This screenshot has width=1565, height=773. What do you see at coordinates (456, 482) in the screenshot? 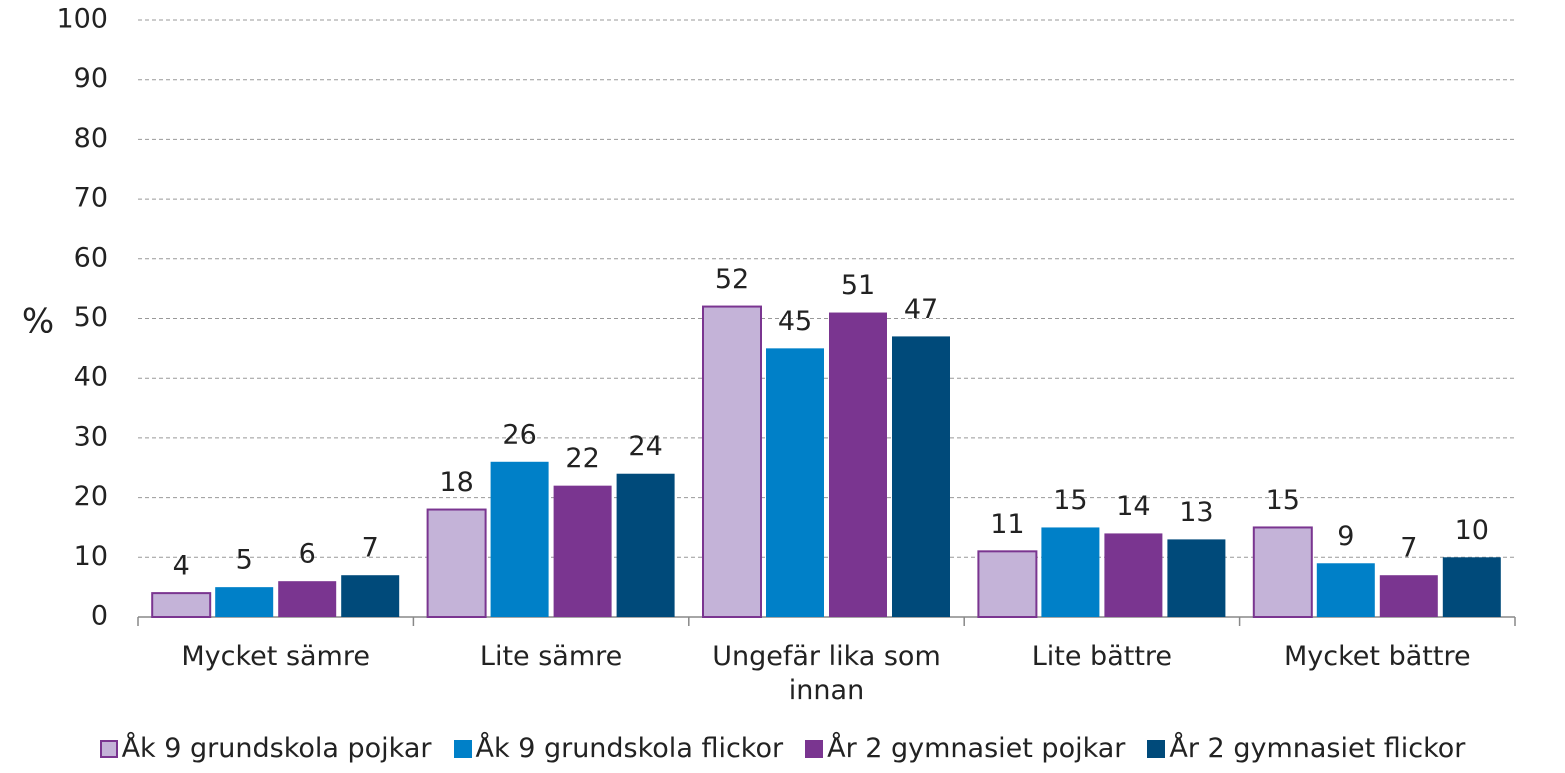
I see `data-label: 18` at bounding box center [456, 482].